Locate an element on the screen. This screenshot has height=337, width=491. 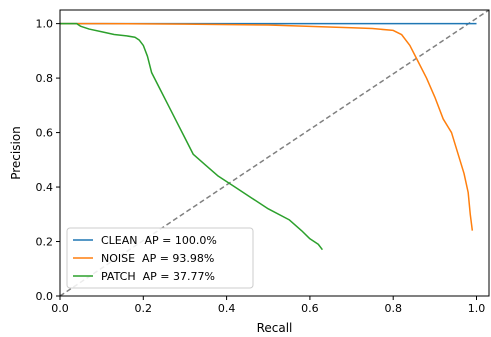
x-tick-label: 0.6 is located at coordinates (310, 308).